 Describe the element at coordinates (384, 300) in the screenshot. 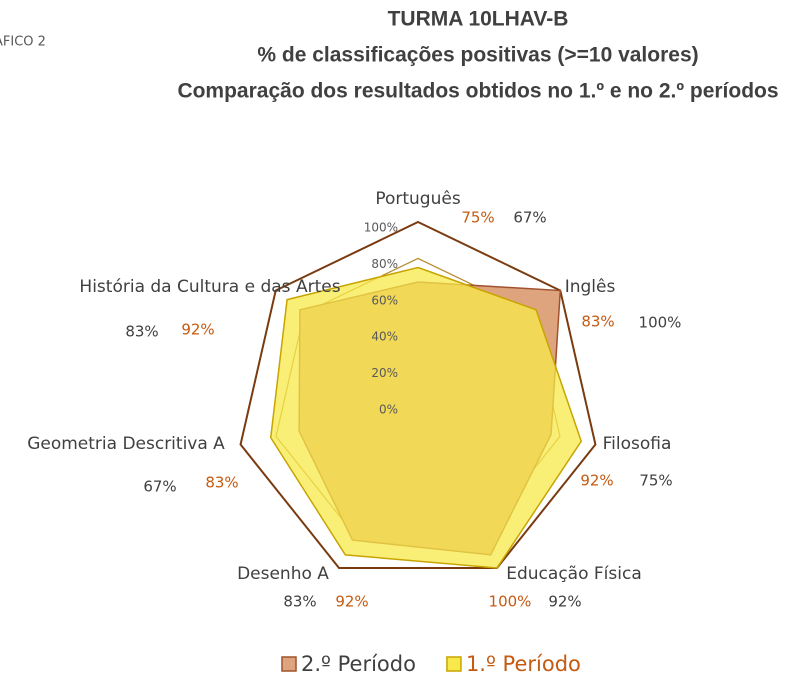

I see `tick-label: 60%` at that location.